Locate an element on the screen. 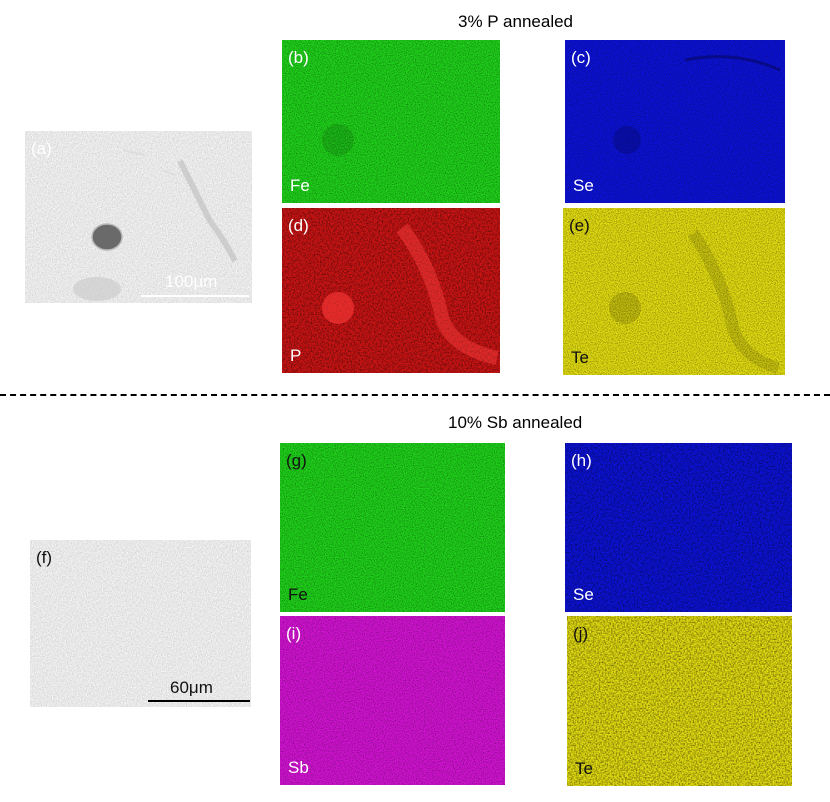 The image size is (830, 802). element-label-b: Fe is located at coordinates (300, 185).